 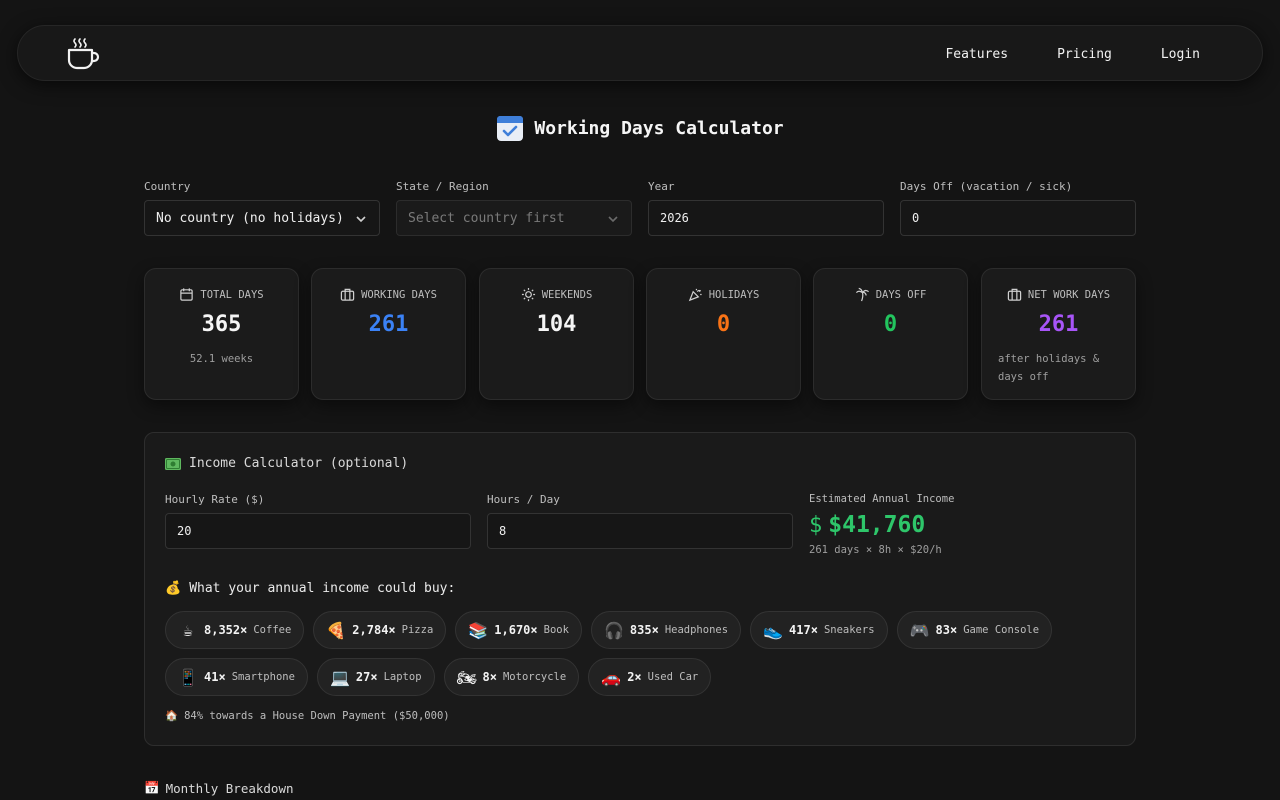 I want to click on navbar: Features Pricing Login, so click(x=640, y=53).